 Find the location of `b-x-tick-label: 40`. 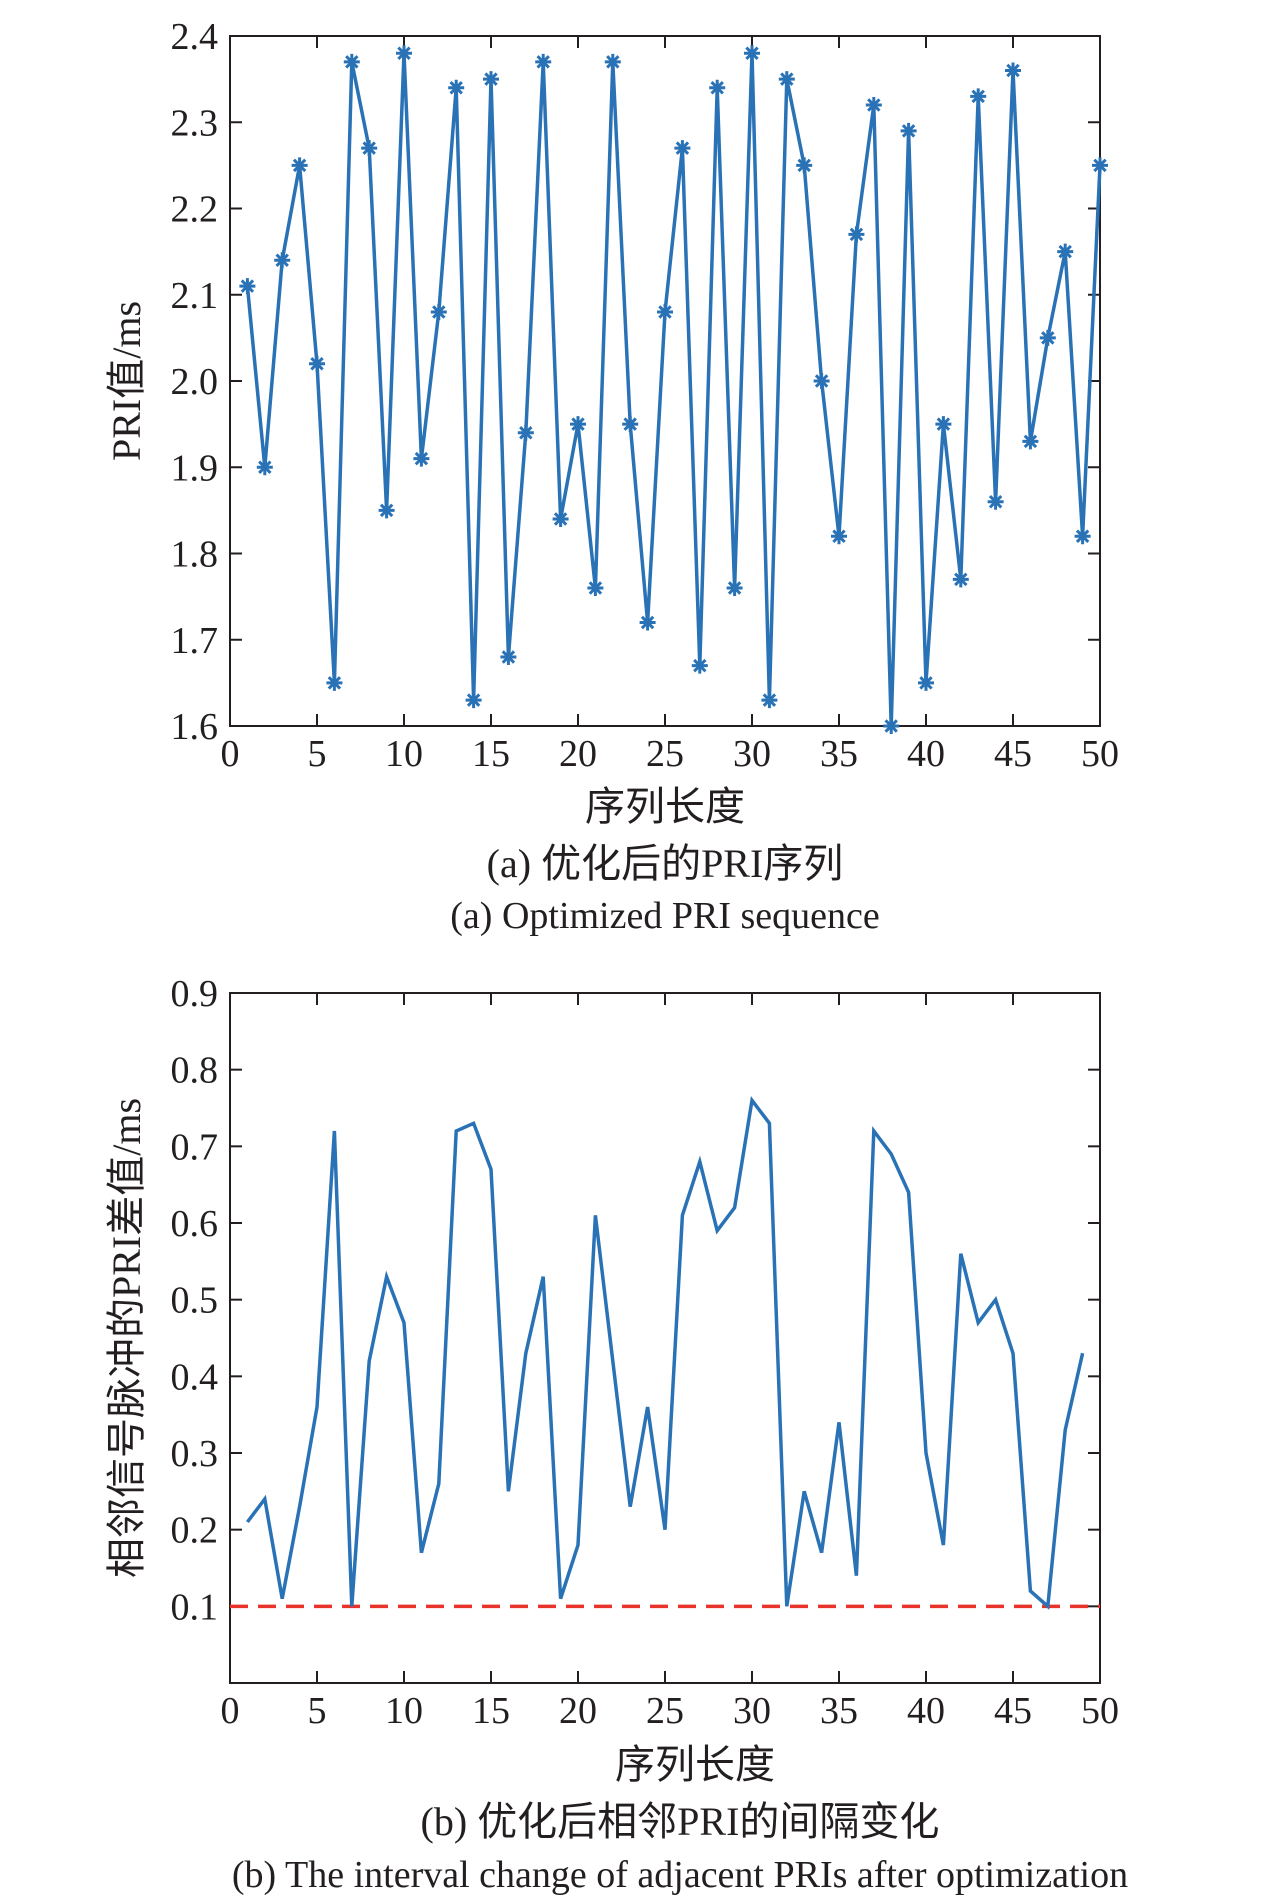

b-x-tick-label: 40 is located at coordinates (926, 1711).